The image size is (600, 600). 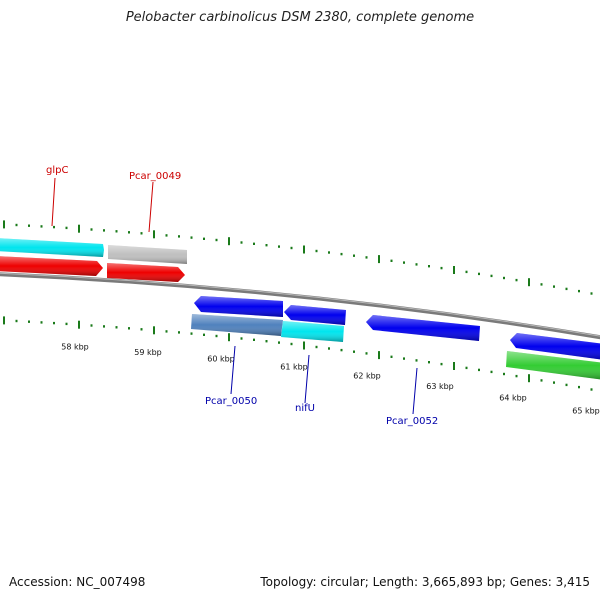 What do you see at coordinates (513, 398) in the screenshot?
I see `scale-label: 64 kbp` at bounding box center [513, 398].